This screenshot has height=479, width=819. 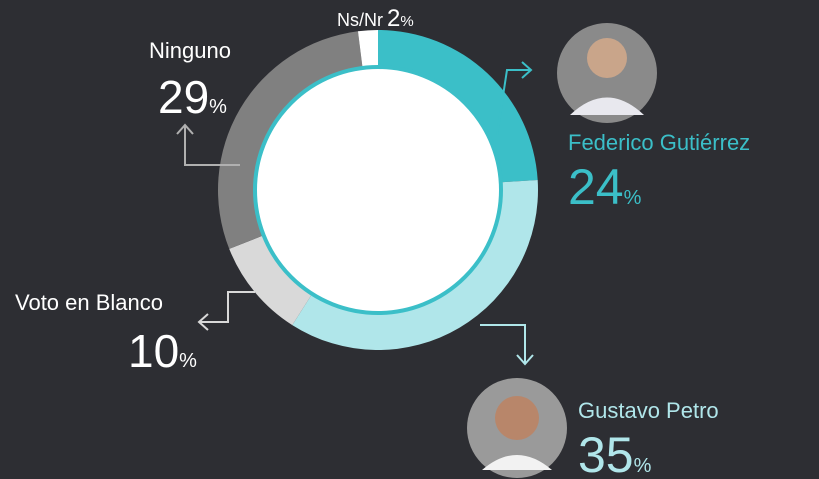 I want to click on value: 29%, so click(x=192, y=97).